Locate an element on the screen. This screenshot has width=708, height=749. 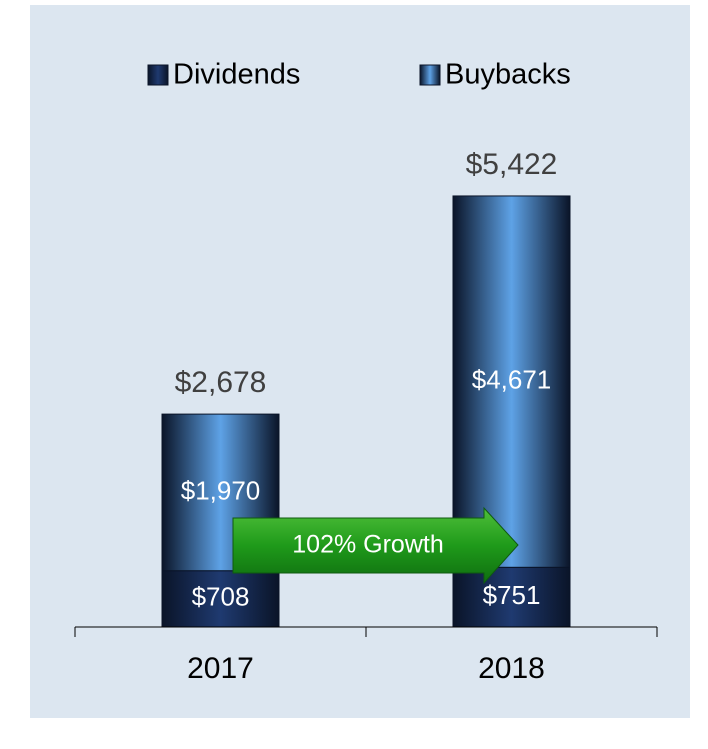
total-label: $5,422 is located at coordinates (512, 164).